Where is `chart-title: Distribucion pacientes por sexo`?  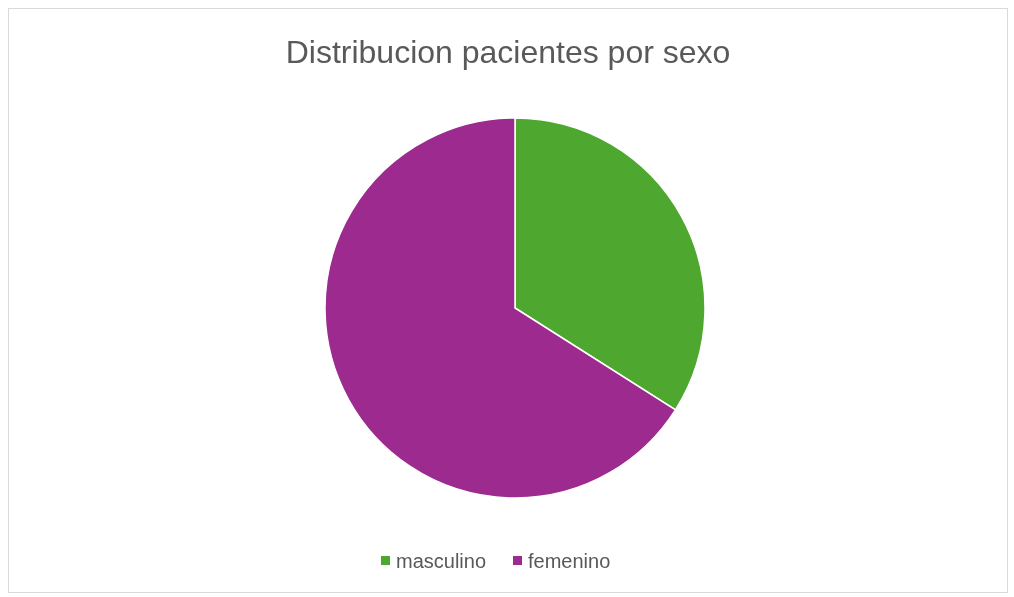
chart-title: Distribucion pacientes por sexo is located at coordinates (508, 52).